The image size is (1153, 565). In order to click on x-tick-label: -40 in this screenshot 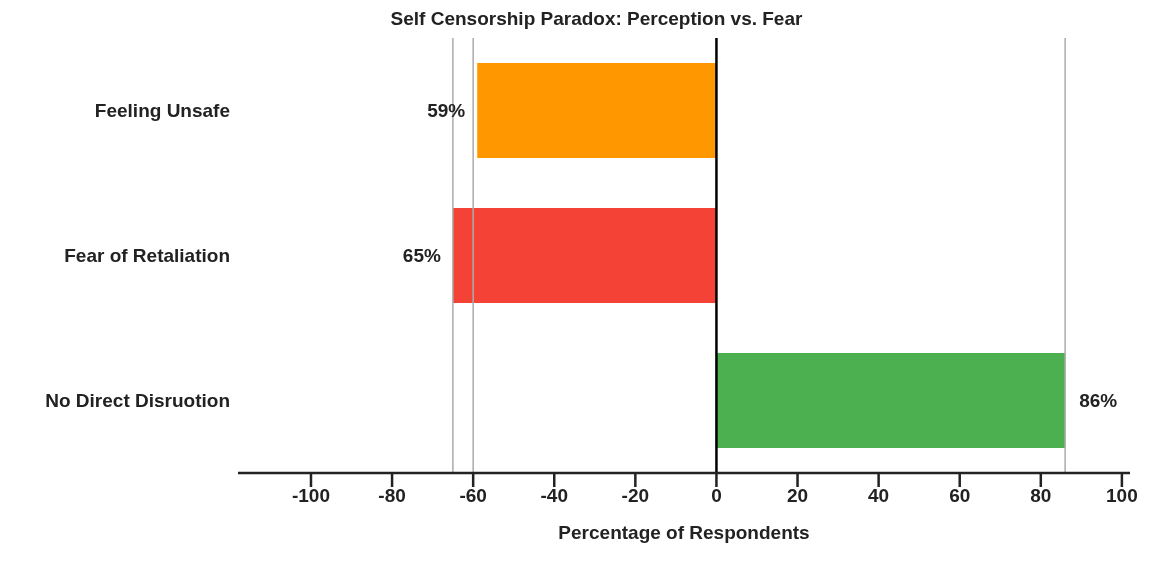, I will do `click(554, 496)`.